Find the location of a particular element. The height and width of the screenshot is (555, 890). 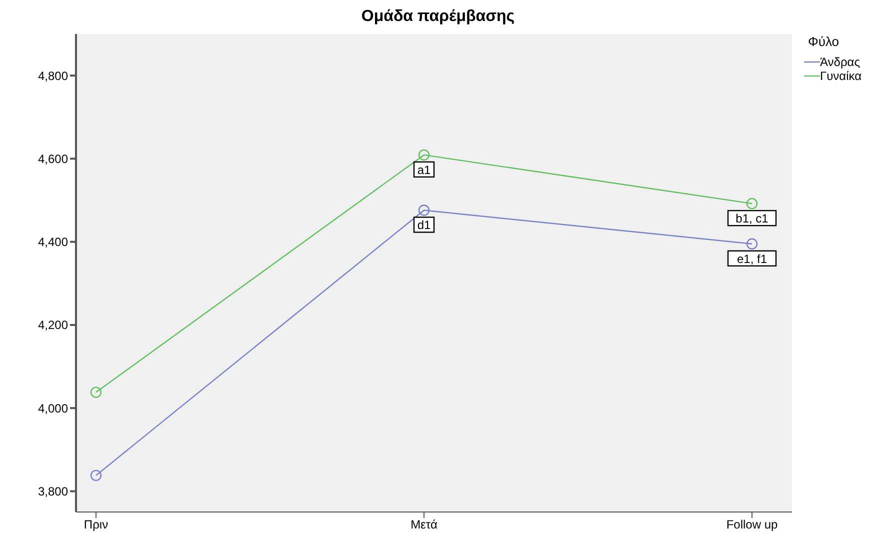

annotation: b1, c1 is located at coordinates (752, 219).